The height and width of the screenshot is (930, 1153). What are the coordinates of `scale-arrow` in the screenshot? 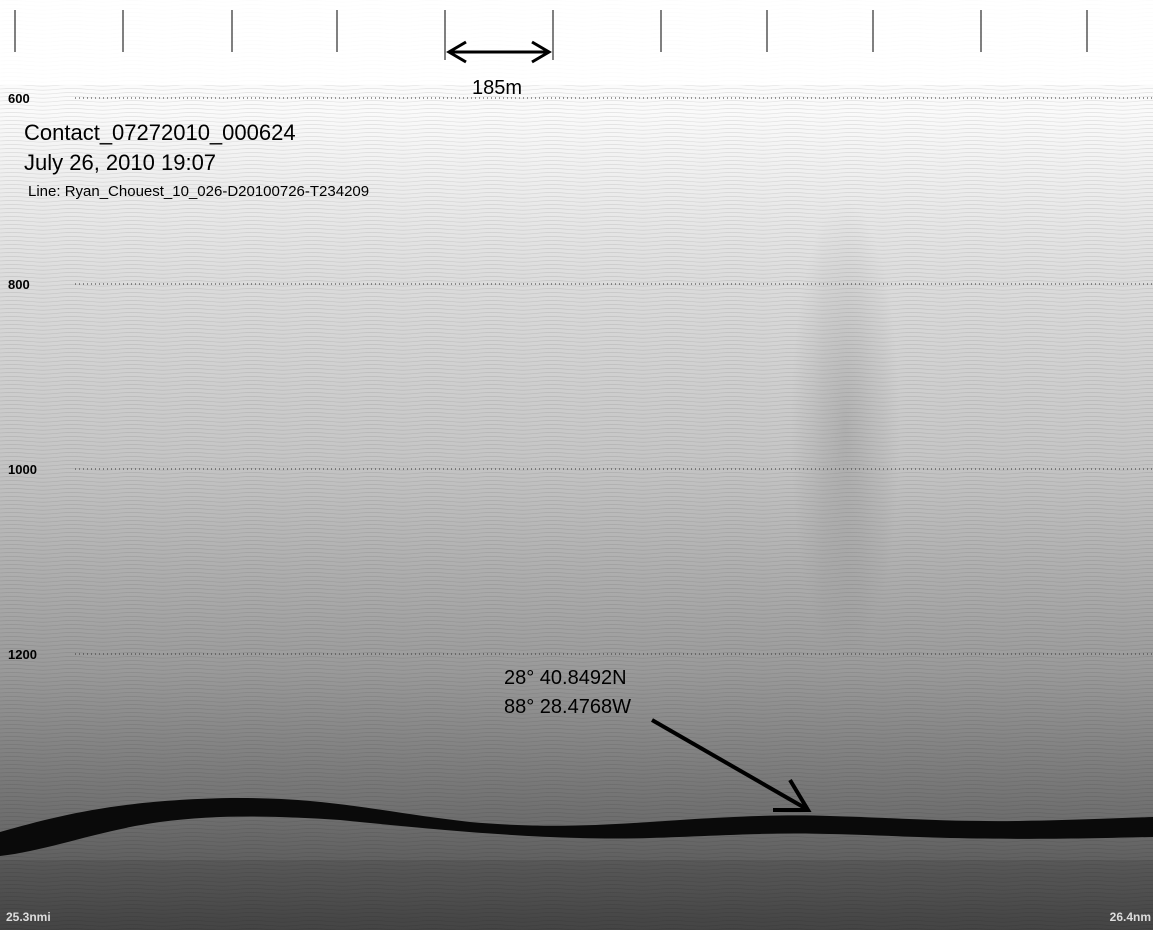 It's located at (499, 52).